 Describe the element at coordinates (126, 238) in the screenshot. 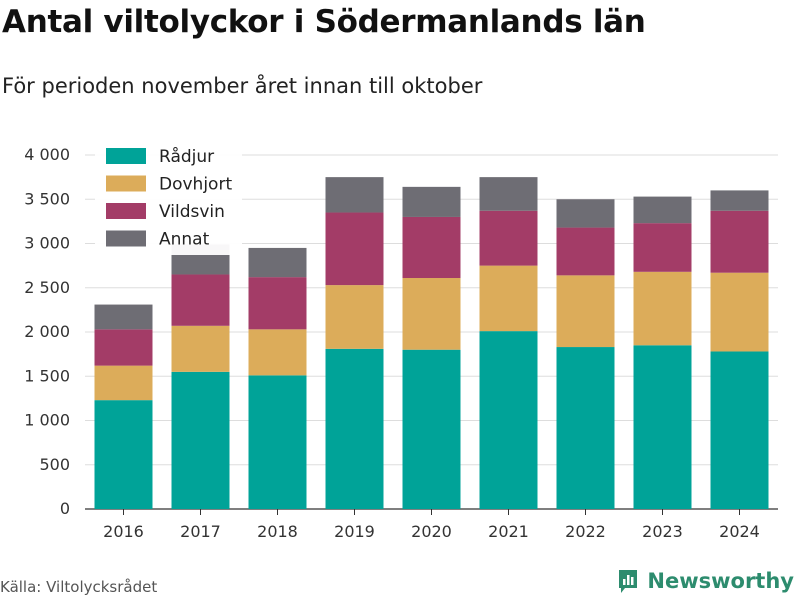

I see `legend-swatch-annat` at that location.